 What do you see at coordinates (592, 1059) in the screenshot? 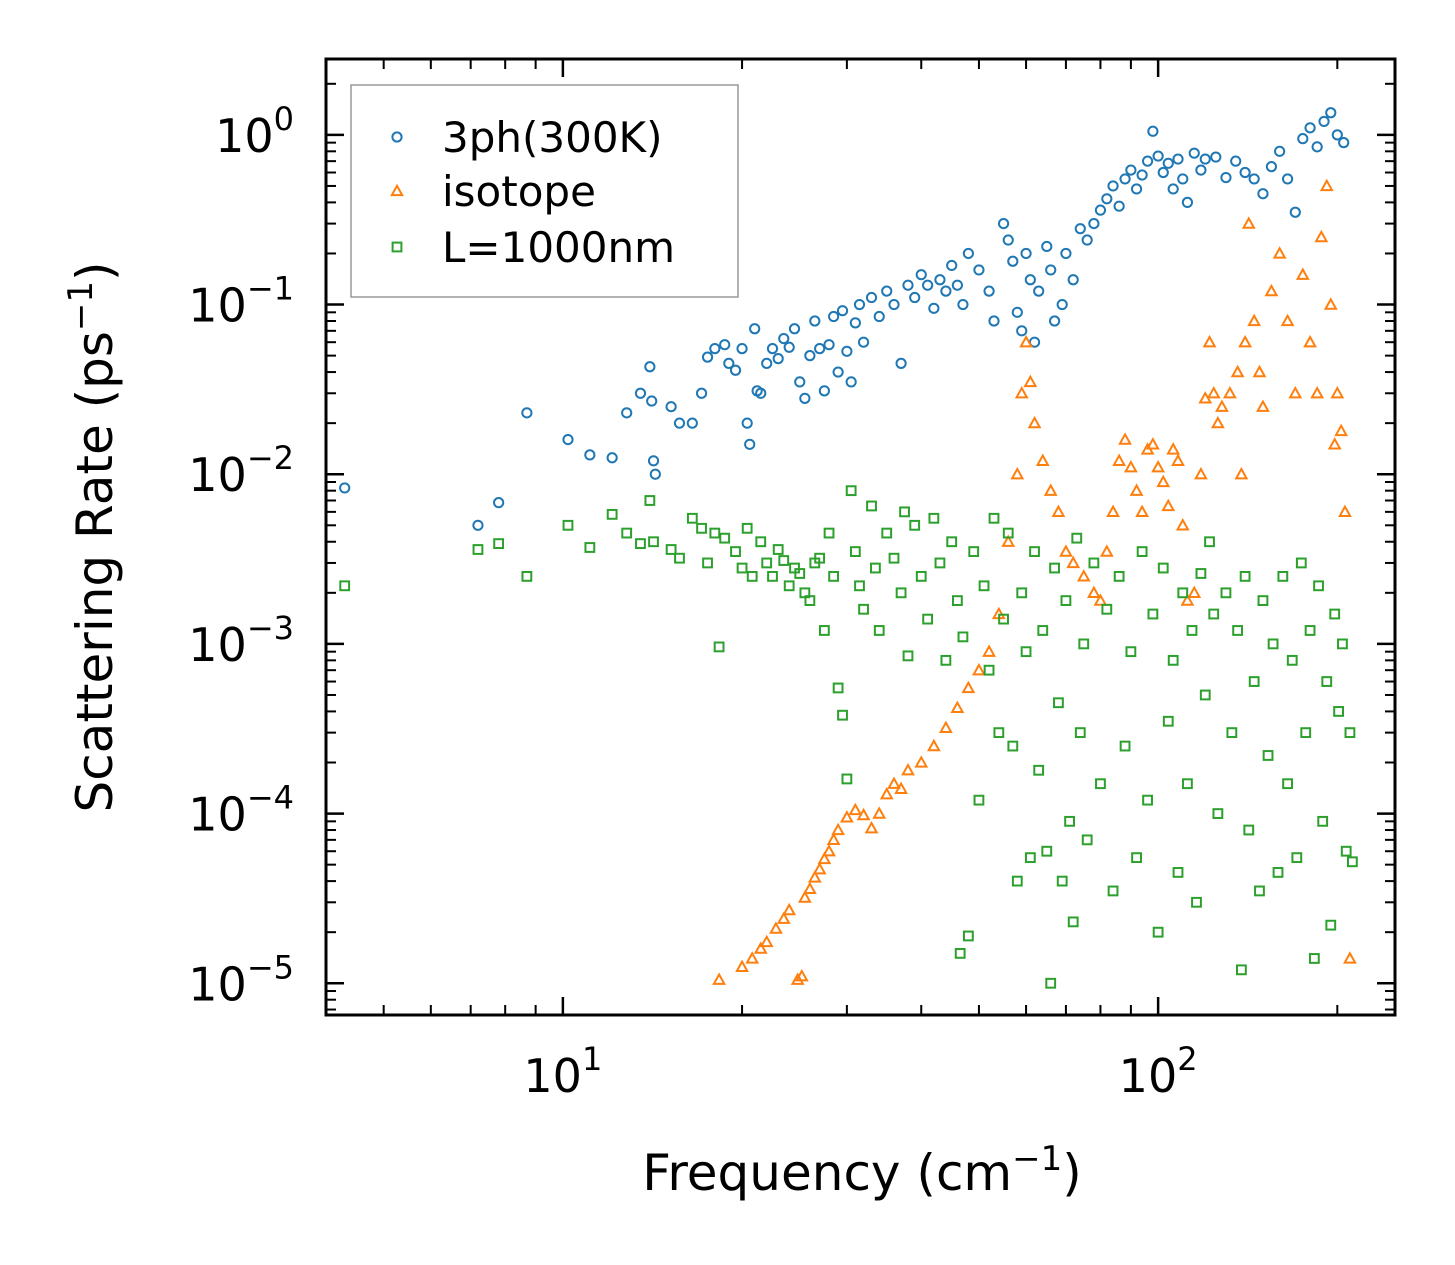
I see `x-tick-label-exponent: 1` at bounding box center [592, 1059].